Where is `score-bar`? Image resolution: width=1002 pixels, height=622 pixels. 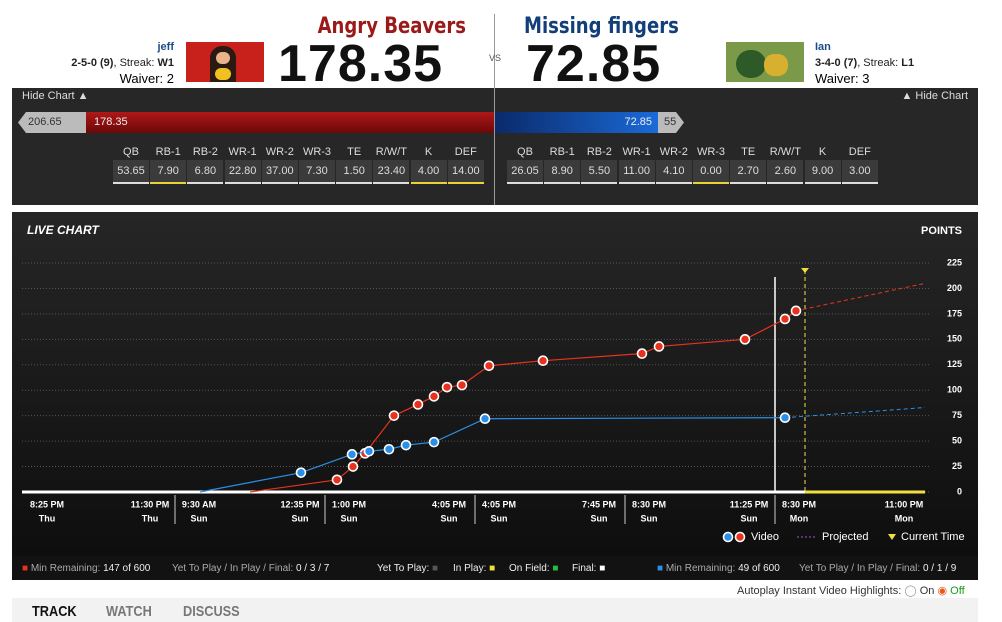
score-bar is located at coordinates (576, 122).